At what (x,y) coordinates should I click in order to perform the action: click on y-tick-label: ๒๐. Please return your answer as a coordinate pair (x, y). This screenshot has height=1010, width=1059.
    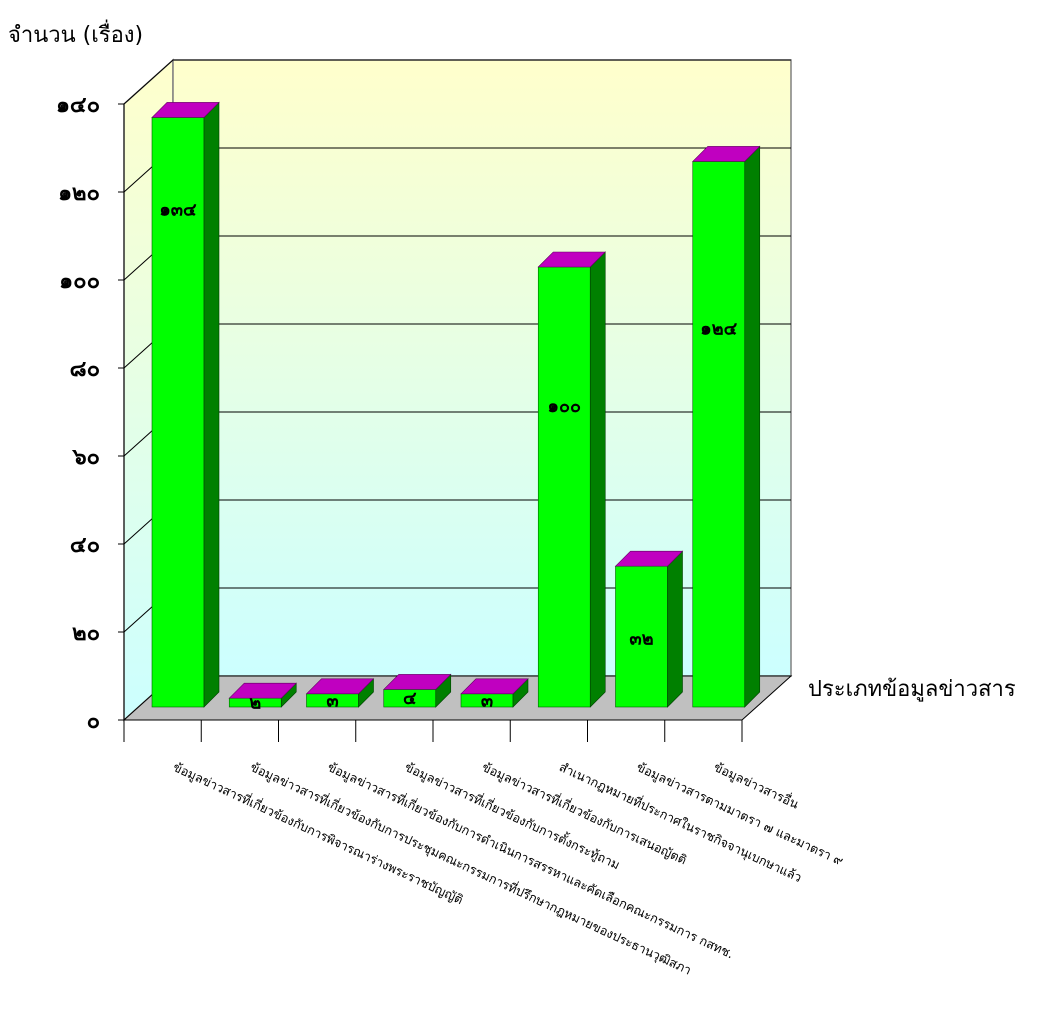
    Looking at the image, I should click on (86, 633).